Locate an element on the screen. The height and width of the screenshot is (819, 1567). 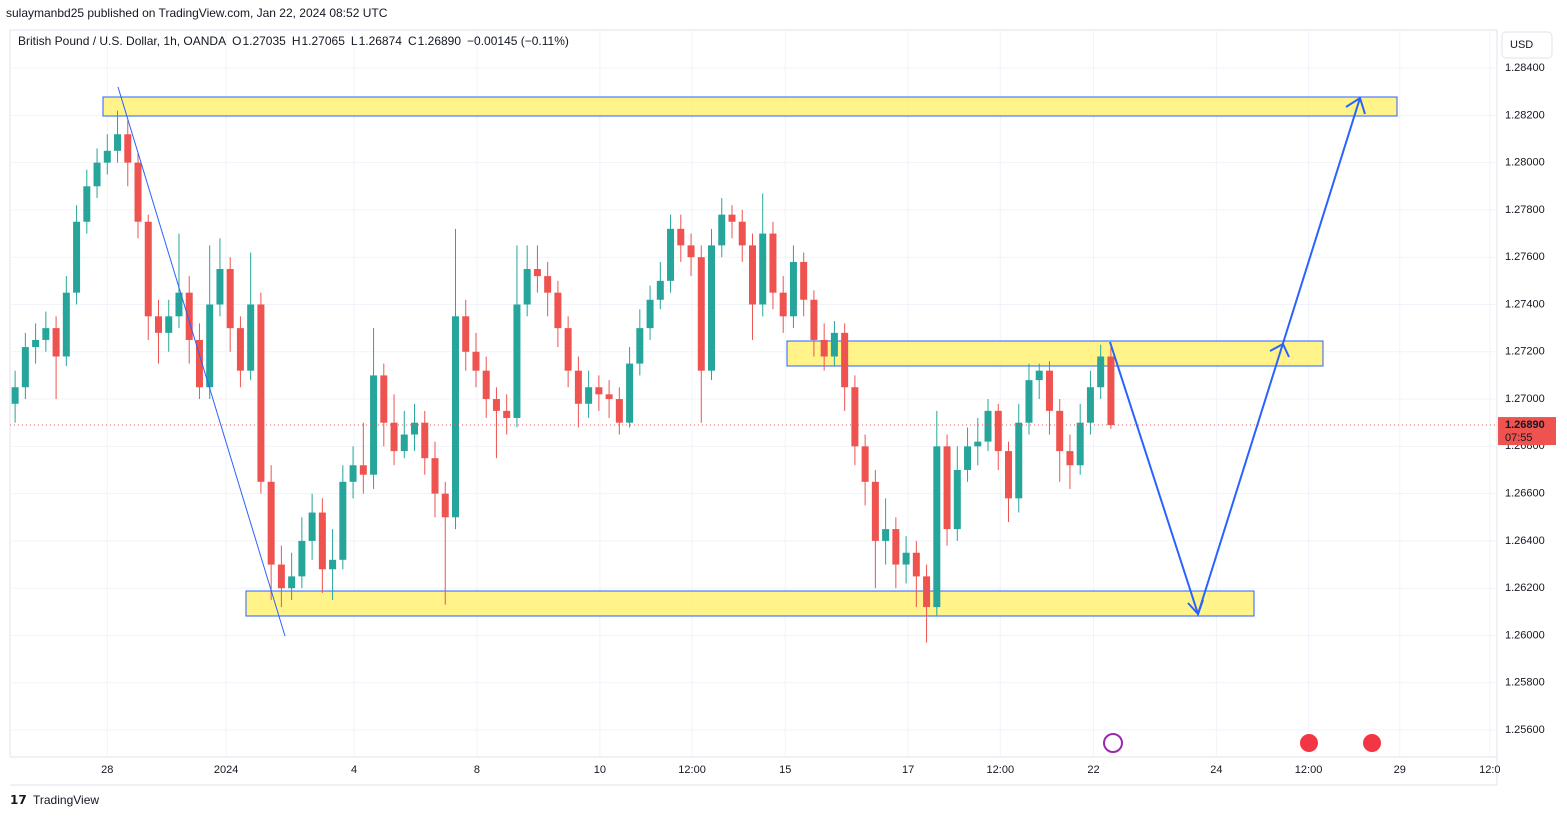
resistance-zone is located at coordinates (750, 106).